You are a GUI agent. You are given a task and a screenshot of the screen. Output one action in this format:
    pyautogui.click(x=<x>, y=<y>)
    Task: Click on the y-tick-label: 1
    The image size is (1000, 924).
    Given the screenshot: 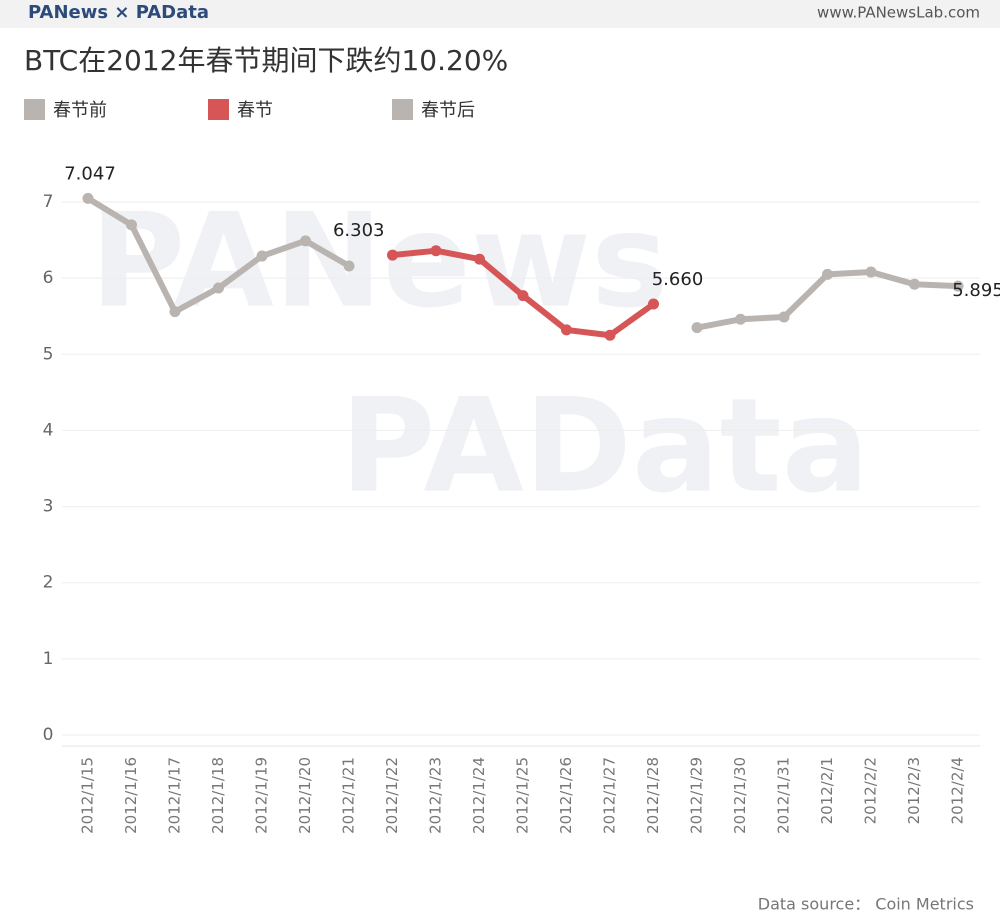 What is the action you would take?
    pyautogui.click(x=48, y=659)
    